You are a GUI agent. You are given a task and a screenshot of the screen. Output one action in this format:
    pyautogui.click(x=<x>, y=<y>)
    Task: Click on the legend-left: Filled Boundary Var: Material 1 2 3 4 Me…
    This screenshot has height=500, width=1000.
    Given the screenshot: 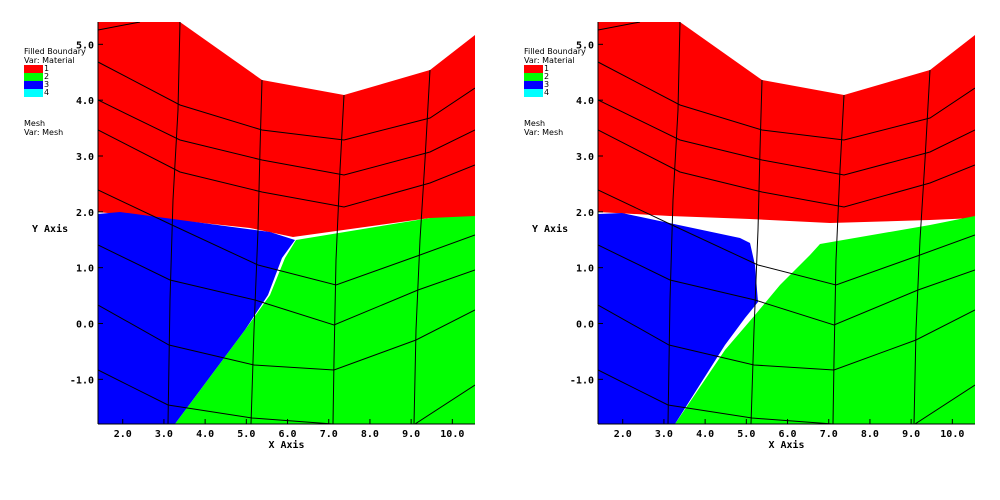 What is the action you would take?
    pyautogui.click(x=59, y=92)
    